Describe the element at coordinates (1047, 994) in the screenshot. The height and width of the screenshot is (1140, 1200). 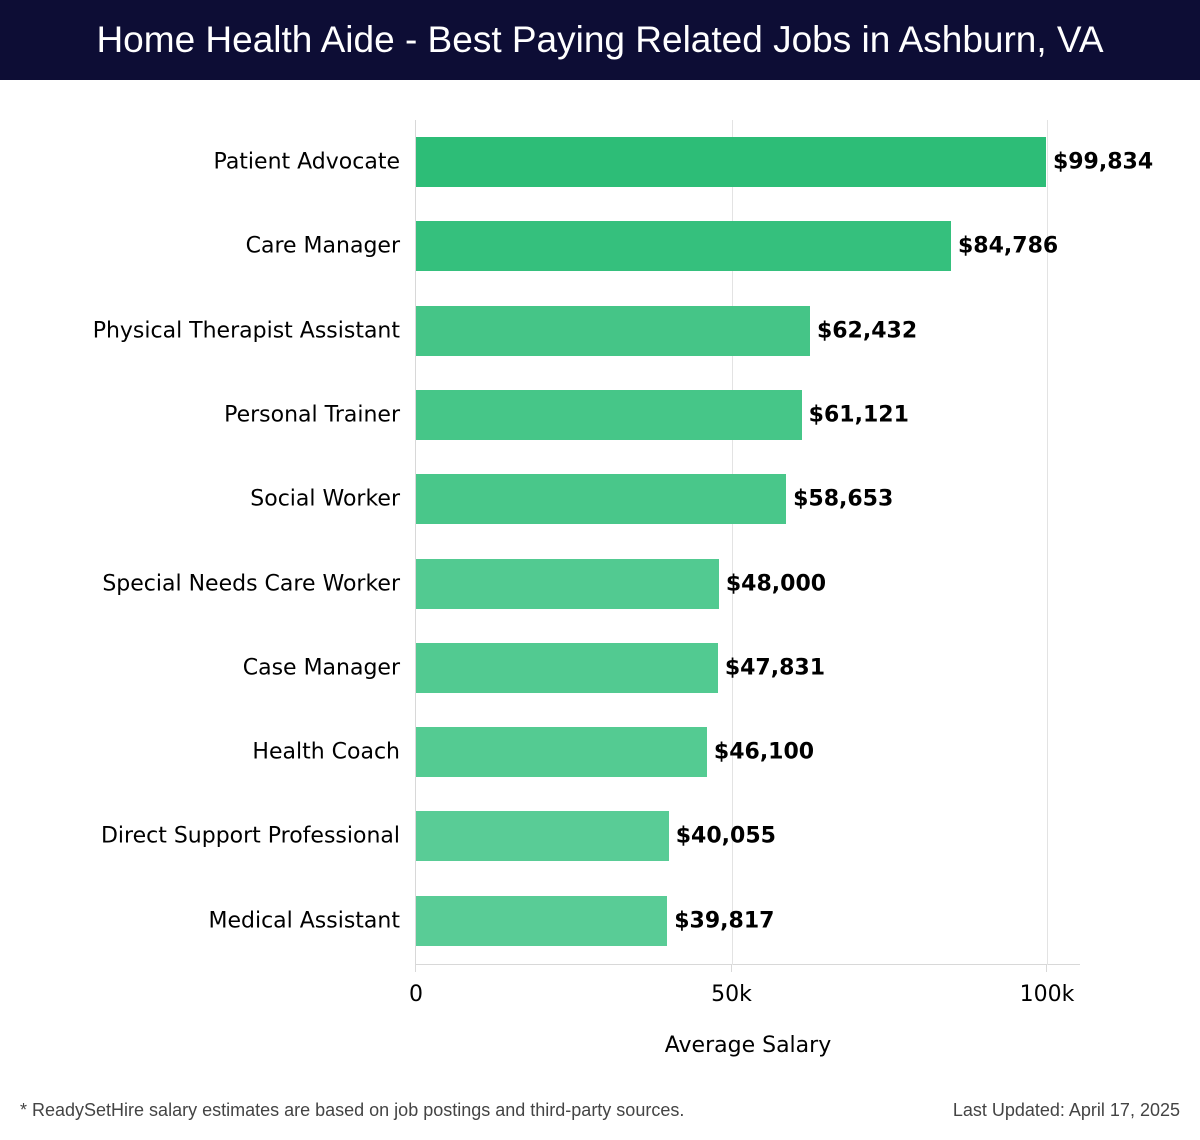
I see `x-tick-label: 100k` at that location.